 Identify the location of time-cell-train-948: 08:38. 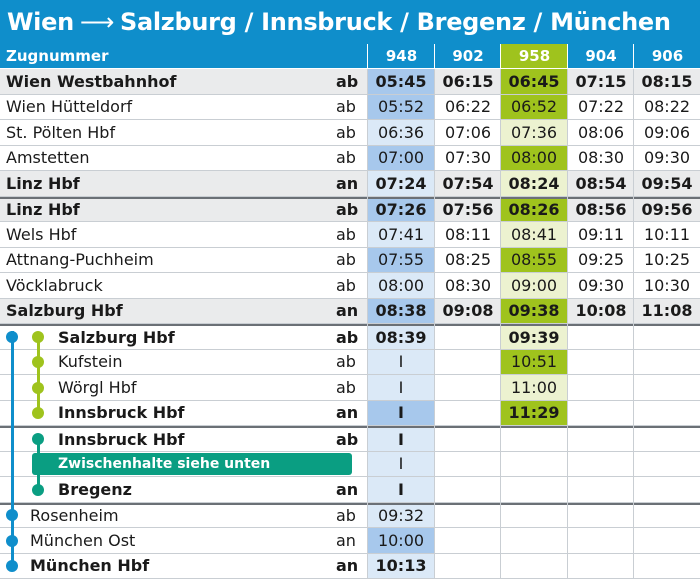
(401, 310).